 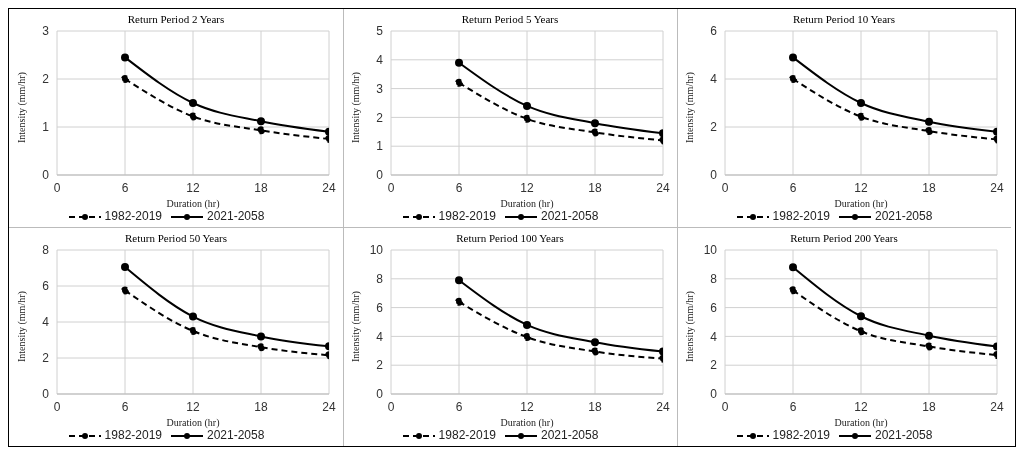 What do you see at coordinates (844, 238) in the screenshot?
I see `chart-title: Return Period 200 Years` at bounding box center [844, 238].